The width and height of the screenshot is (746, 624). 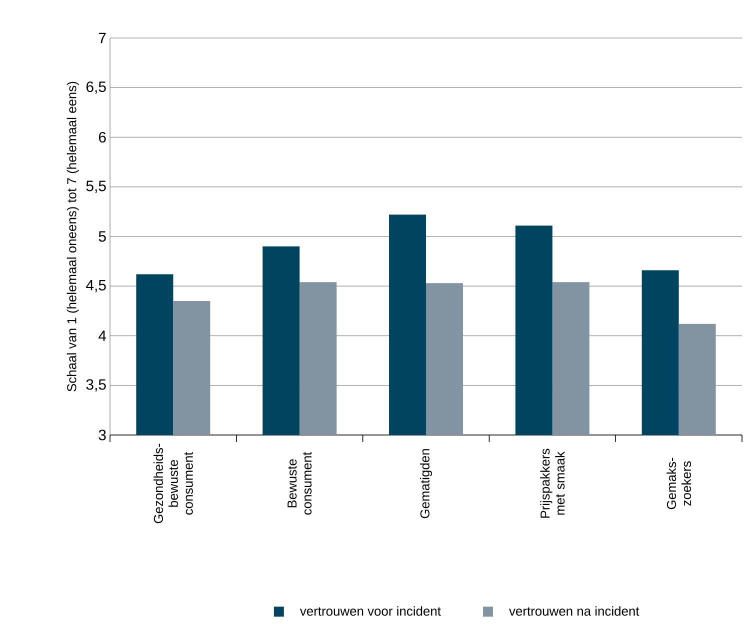 I want to click on x-tick-label: Gezondheids-bewuste consument, so click(x=173, y=484).